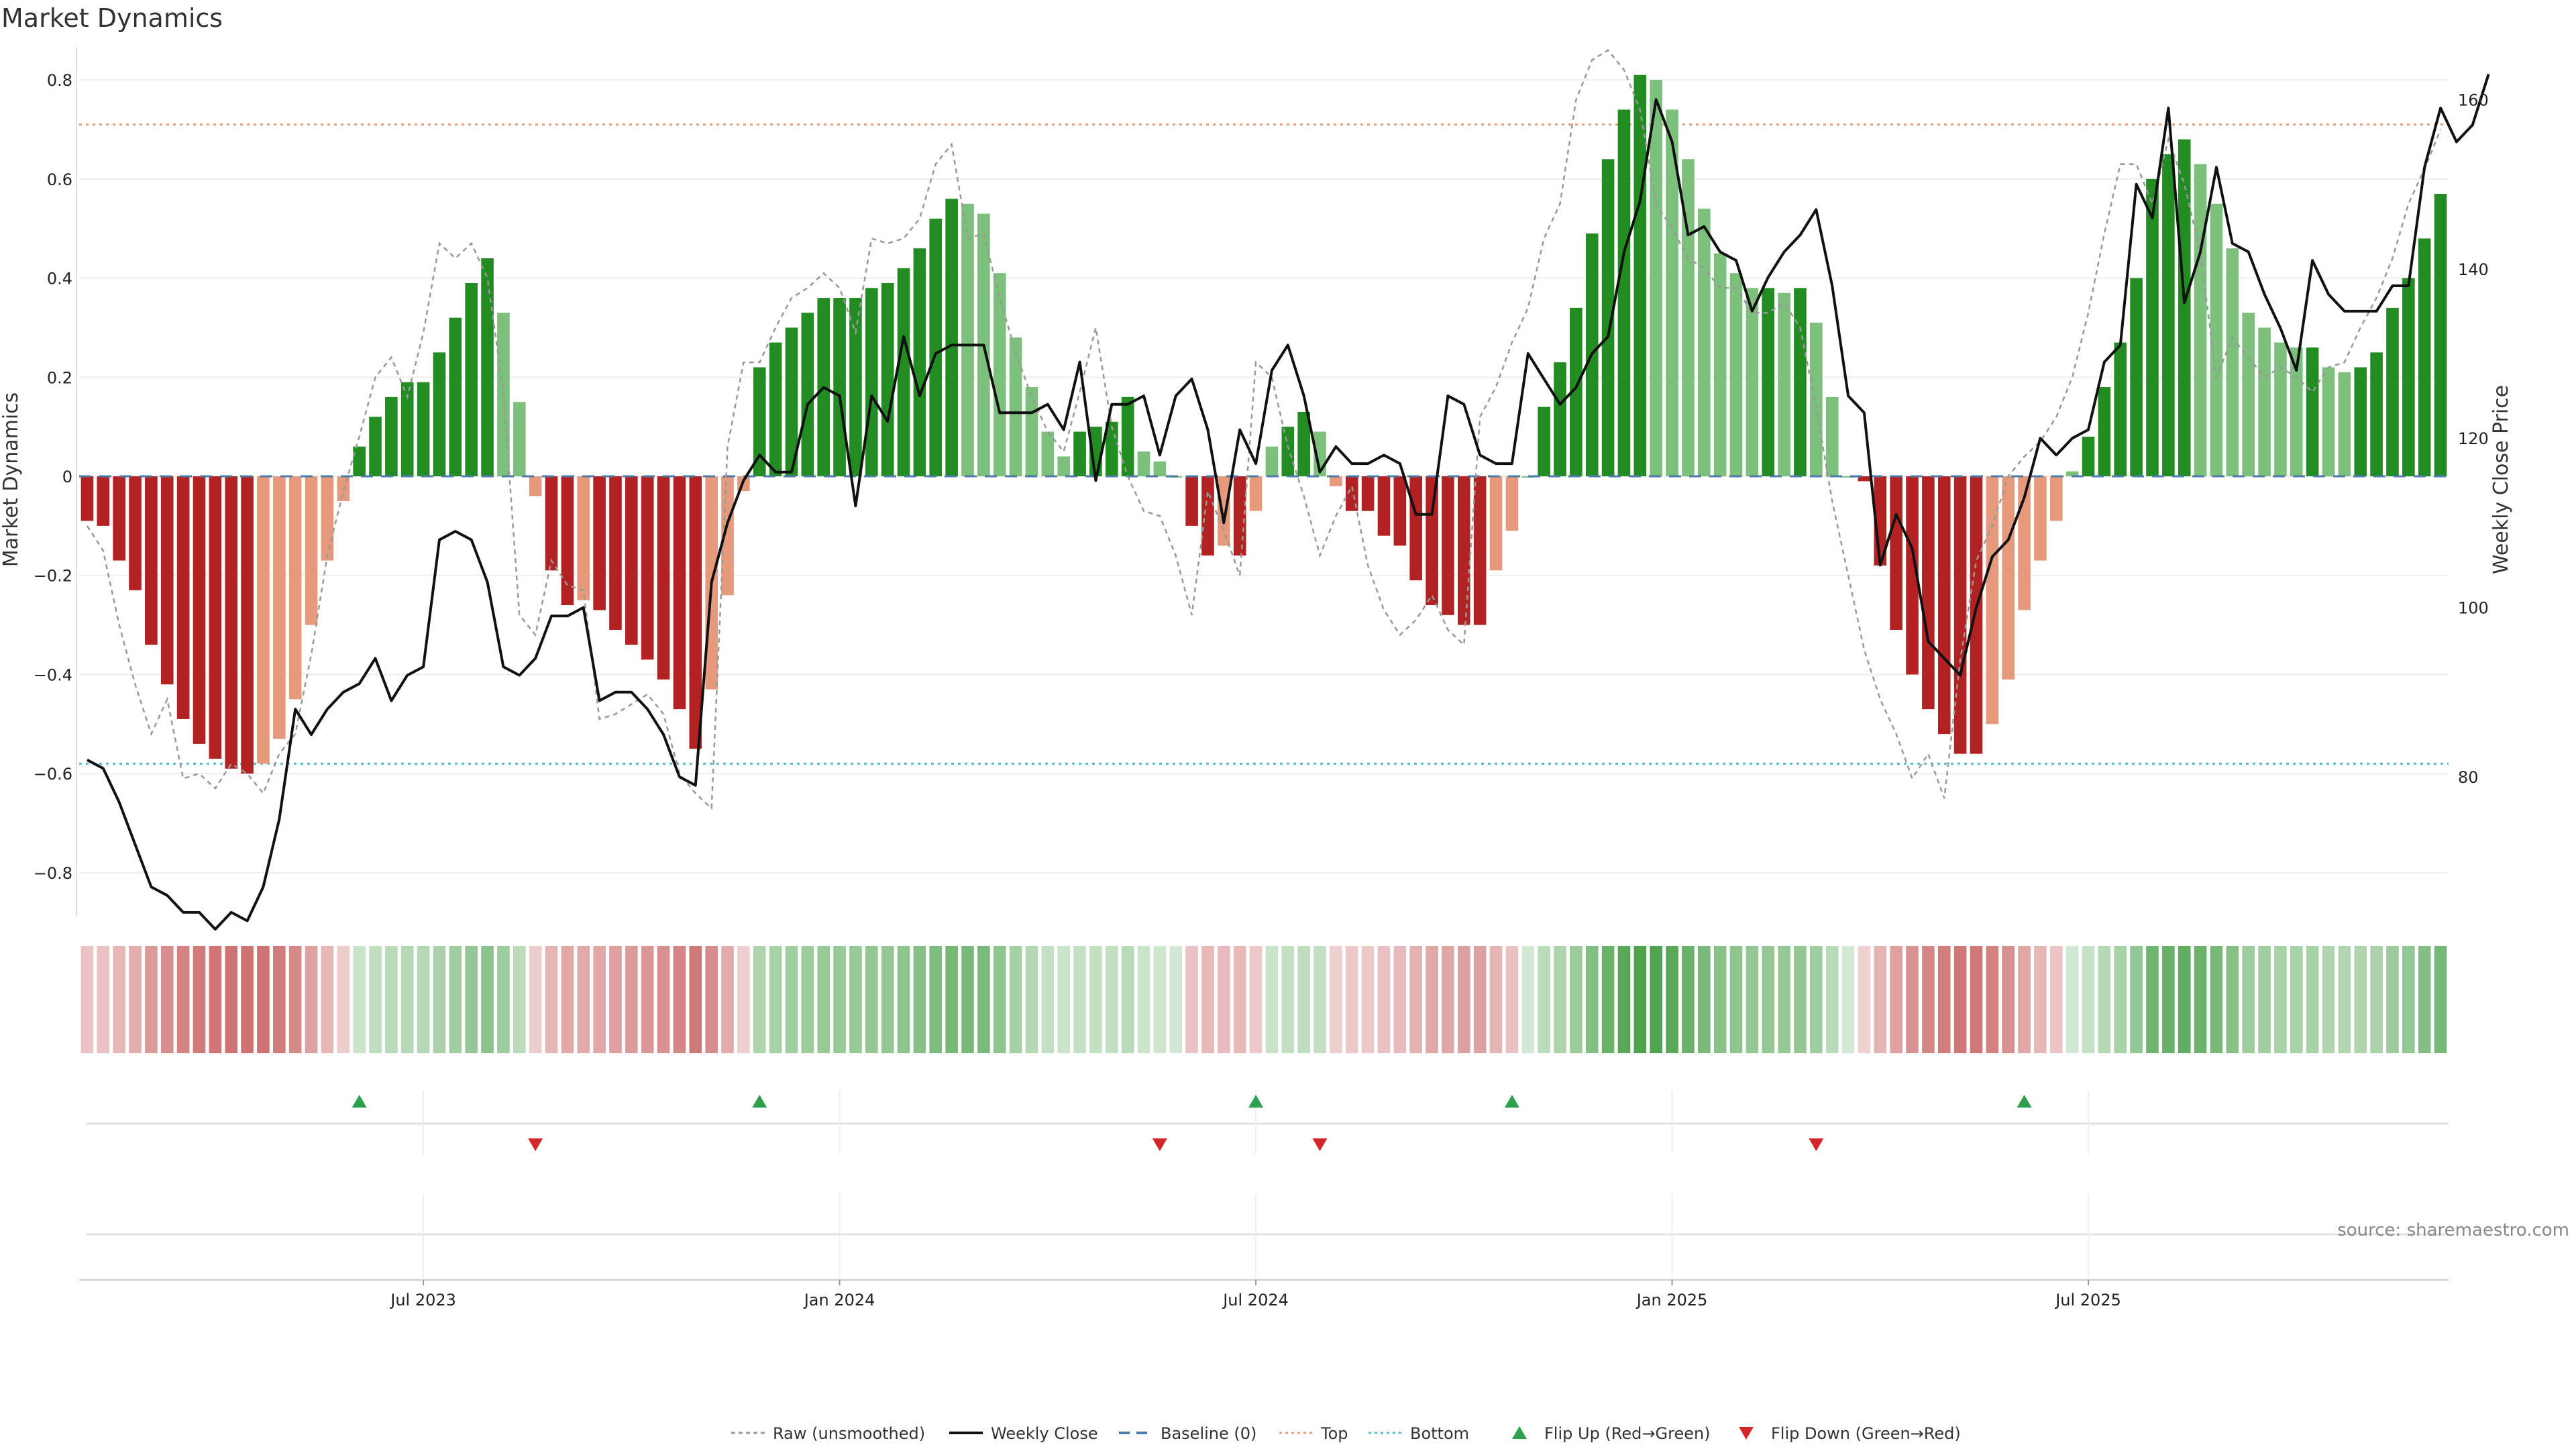  What do you see at coordinates (2473, 269) in the screenshot?
I see `right-tick-label: 140` at bounding box center [2473, 269].